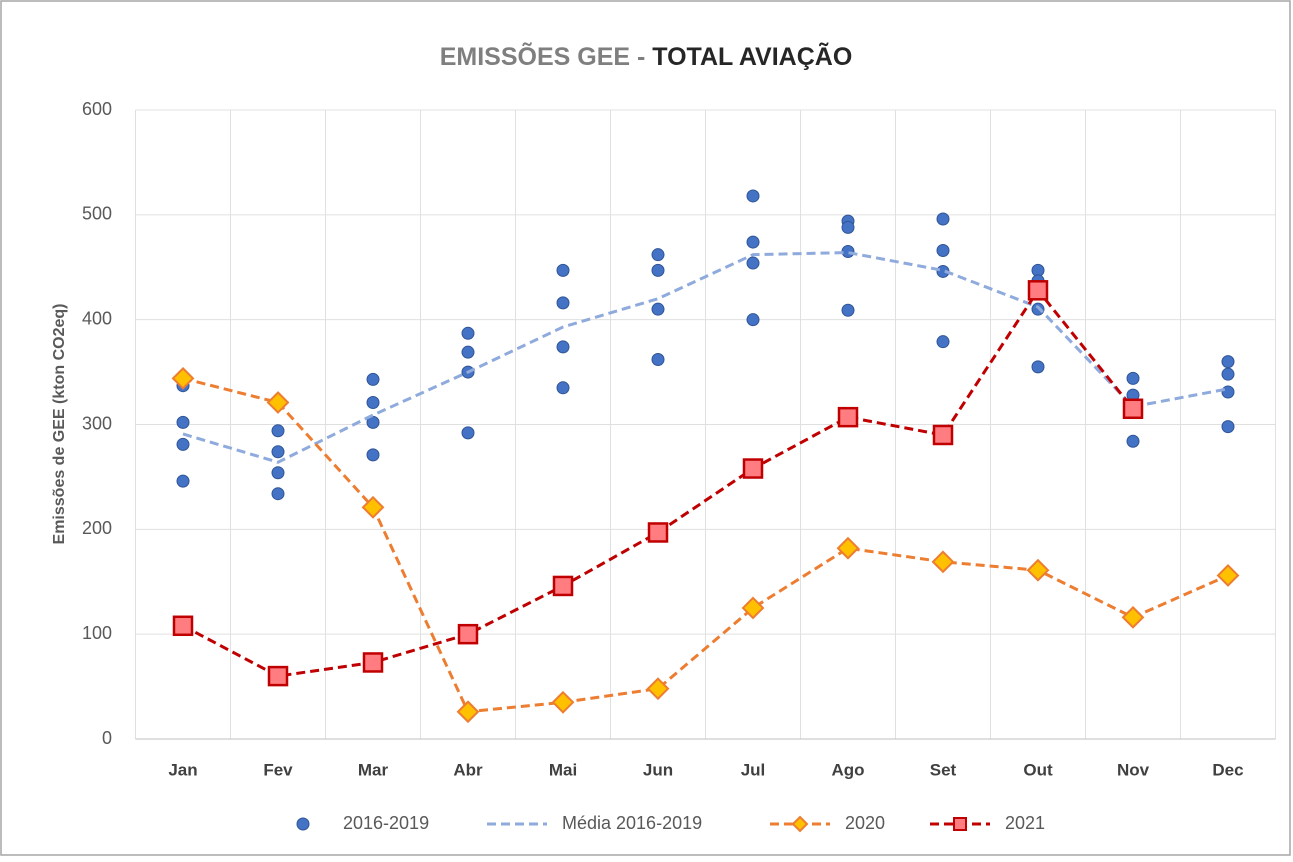 The height and width of the screenshot is (862, 1293). I want to click on x-tick-label: Abr, so click(468, 769).